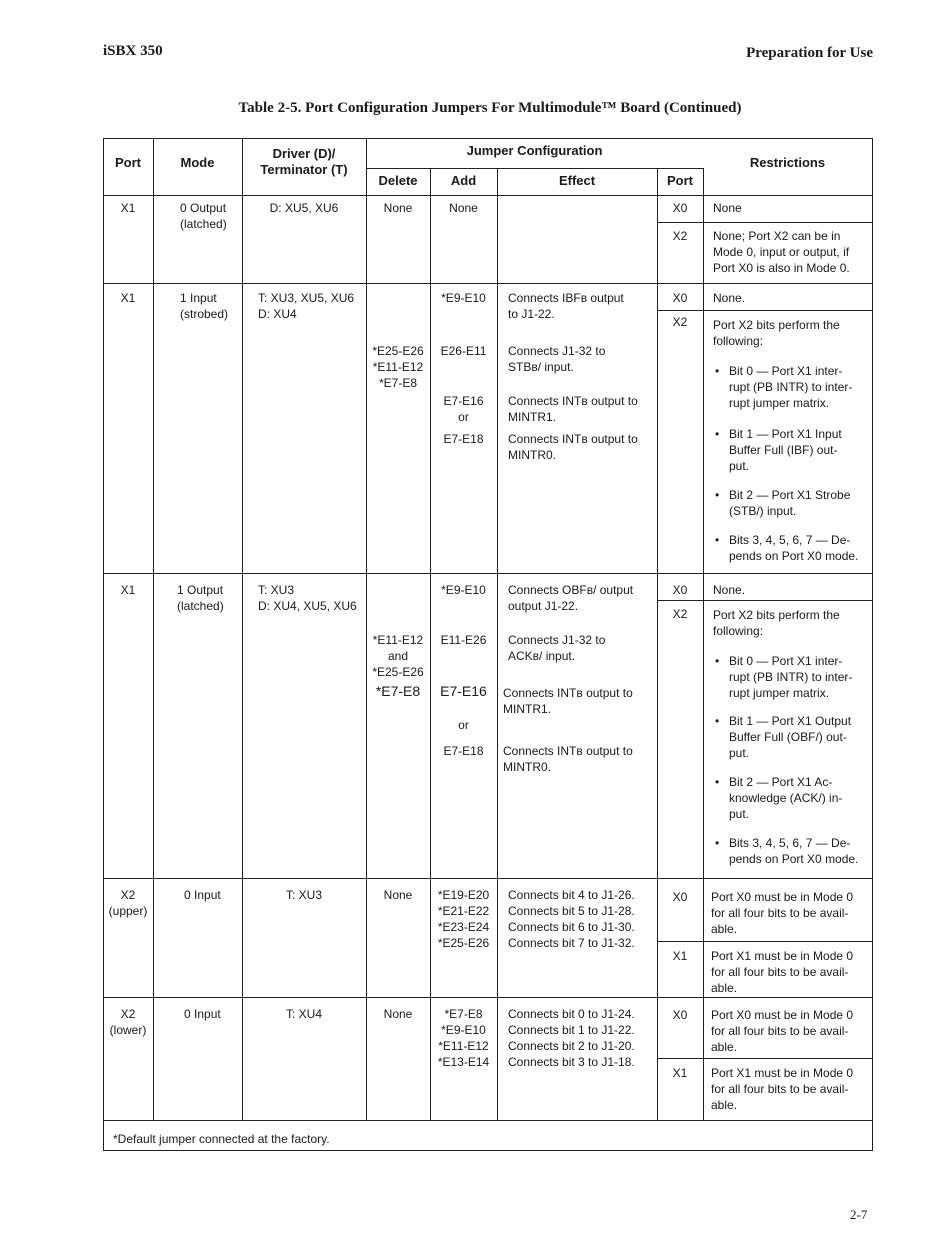 The image size is (950, 1236). I want to click on add-cell: E7-E16 or, so click(463, 409).